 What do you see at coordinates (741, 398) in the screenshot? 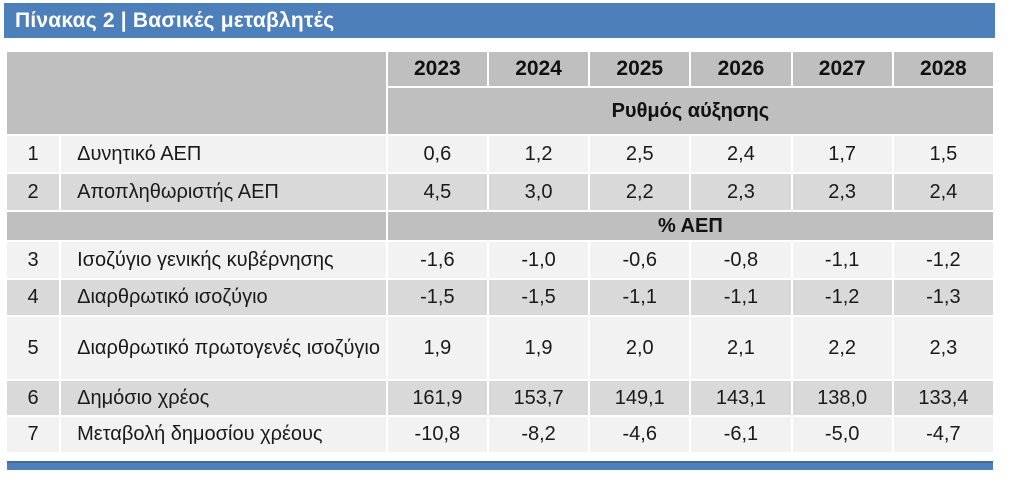
I see `value-cell: 143,1` at bounding box center [741, 398].